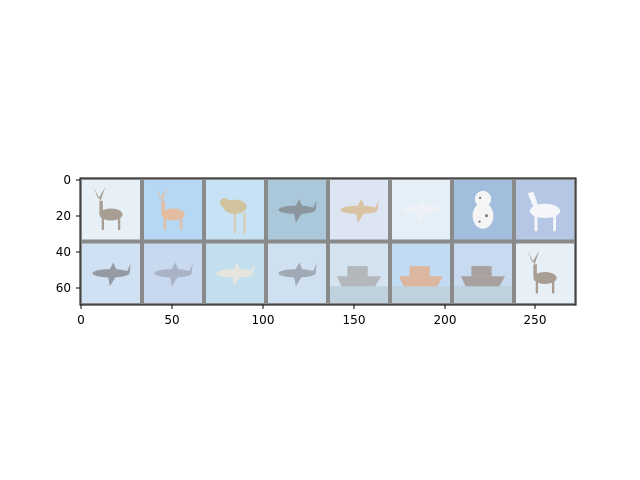 Image resolution: width=640 pixels, height=480 pixels. What do you see at coordinates (263, 320) in the screenshot?
I see `x-tick-label: 100` at bounding box center [263, 320].